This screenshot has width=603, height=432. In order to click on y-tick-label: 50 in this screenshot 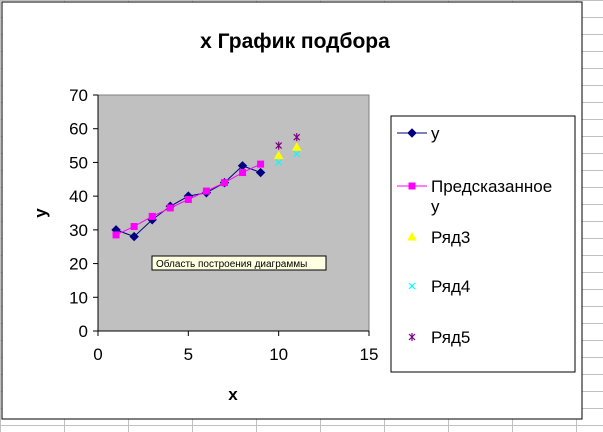, I will do `click(78, 162)`.